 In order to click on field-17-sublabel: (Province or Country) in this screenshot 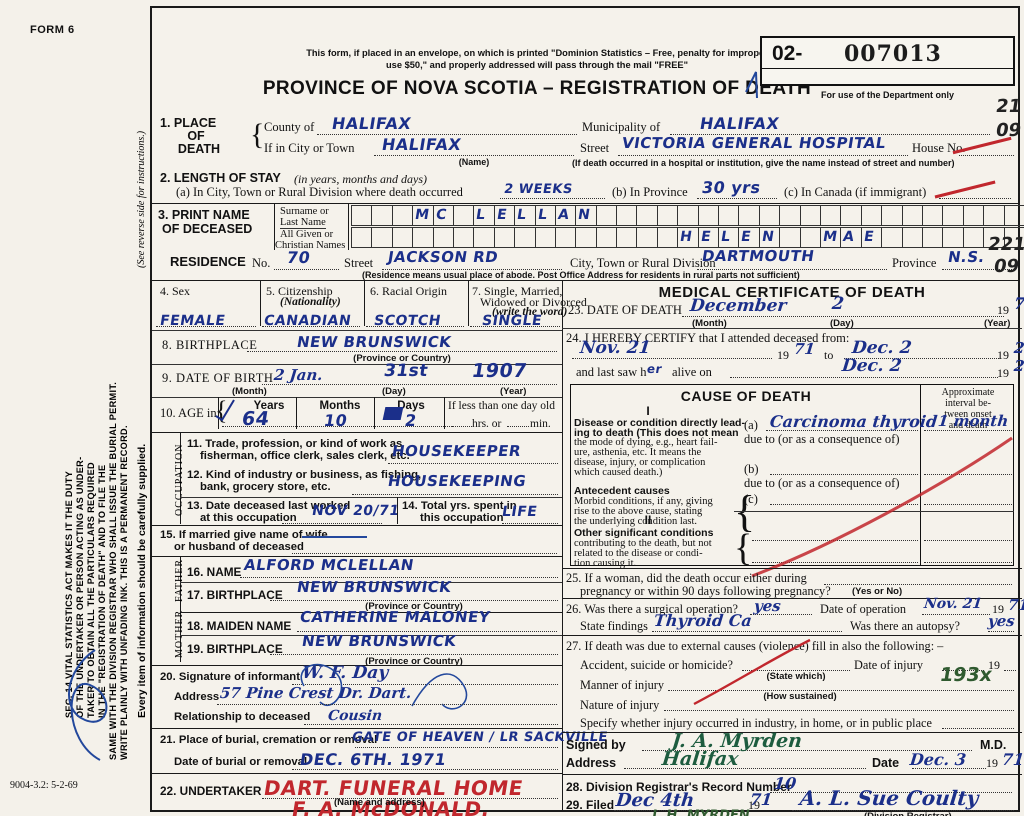, I will do `click(414, 606)`.